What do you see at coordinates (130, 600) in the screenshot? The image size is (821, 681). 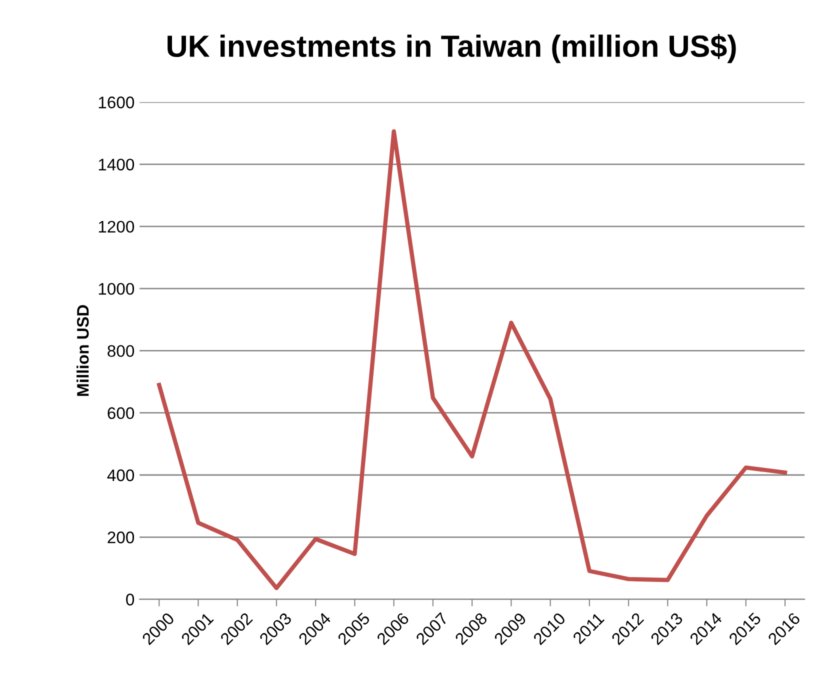 I see `y-tick-label: 0` at bounding box center [130, 600].